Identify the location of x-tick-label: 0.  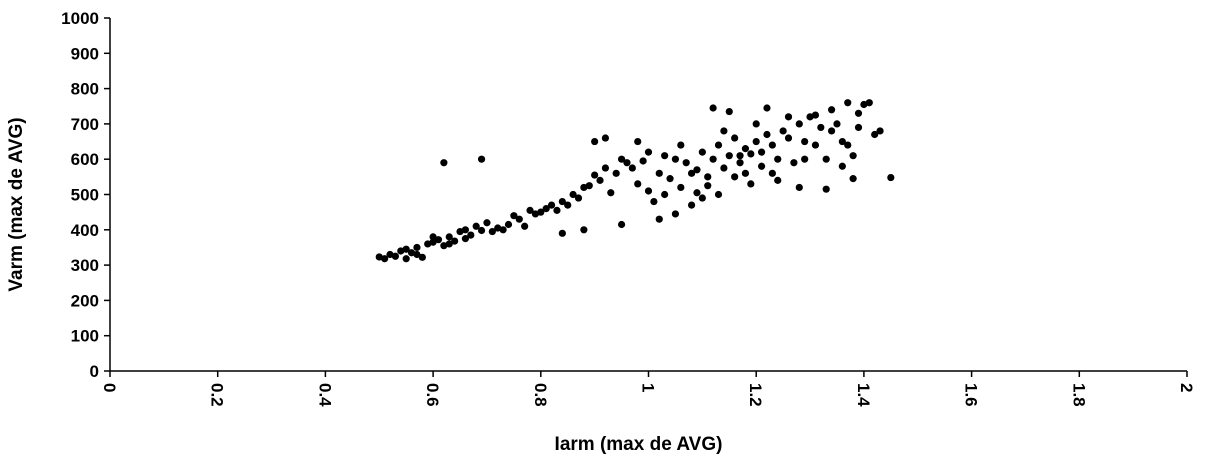
(109, 387).